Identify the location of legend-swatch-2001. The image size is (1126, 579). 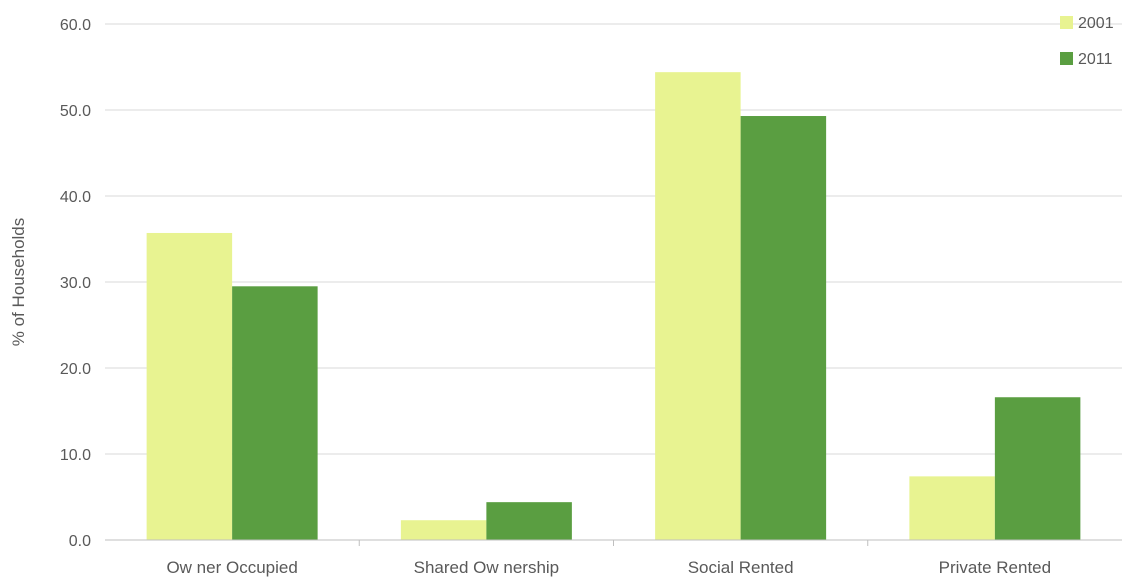
(1066, 22).